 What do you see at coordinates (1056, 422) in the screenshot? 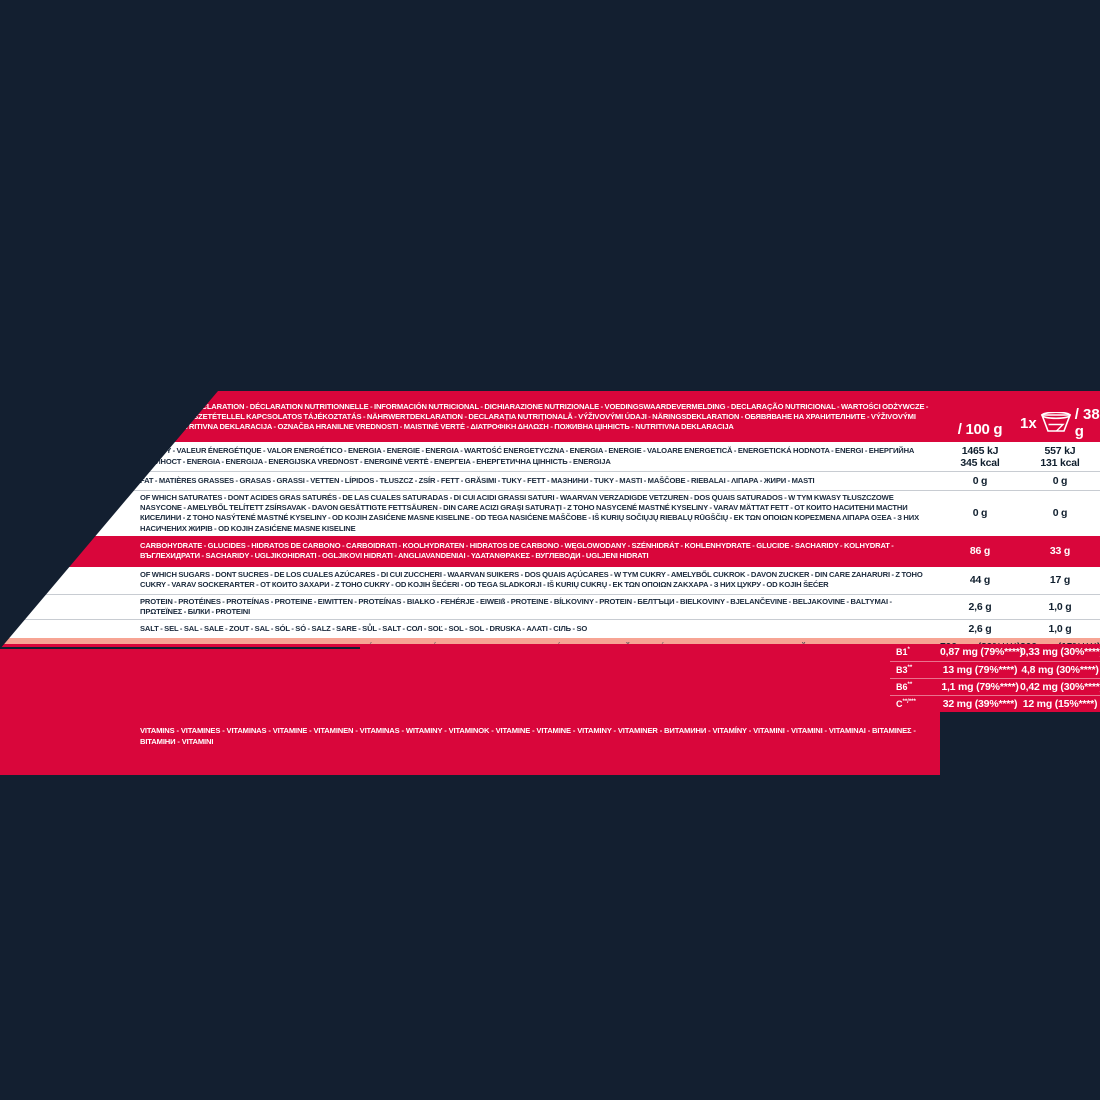
I see `cup-icon` at bounding box center [1056, 422].